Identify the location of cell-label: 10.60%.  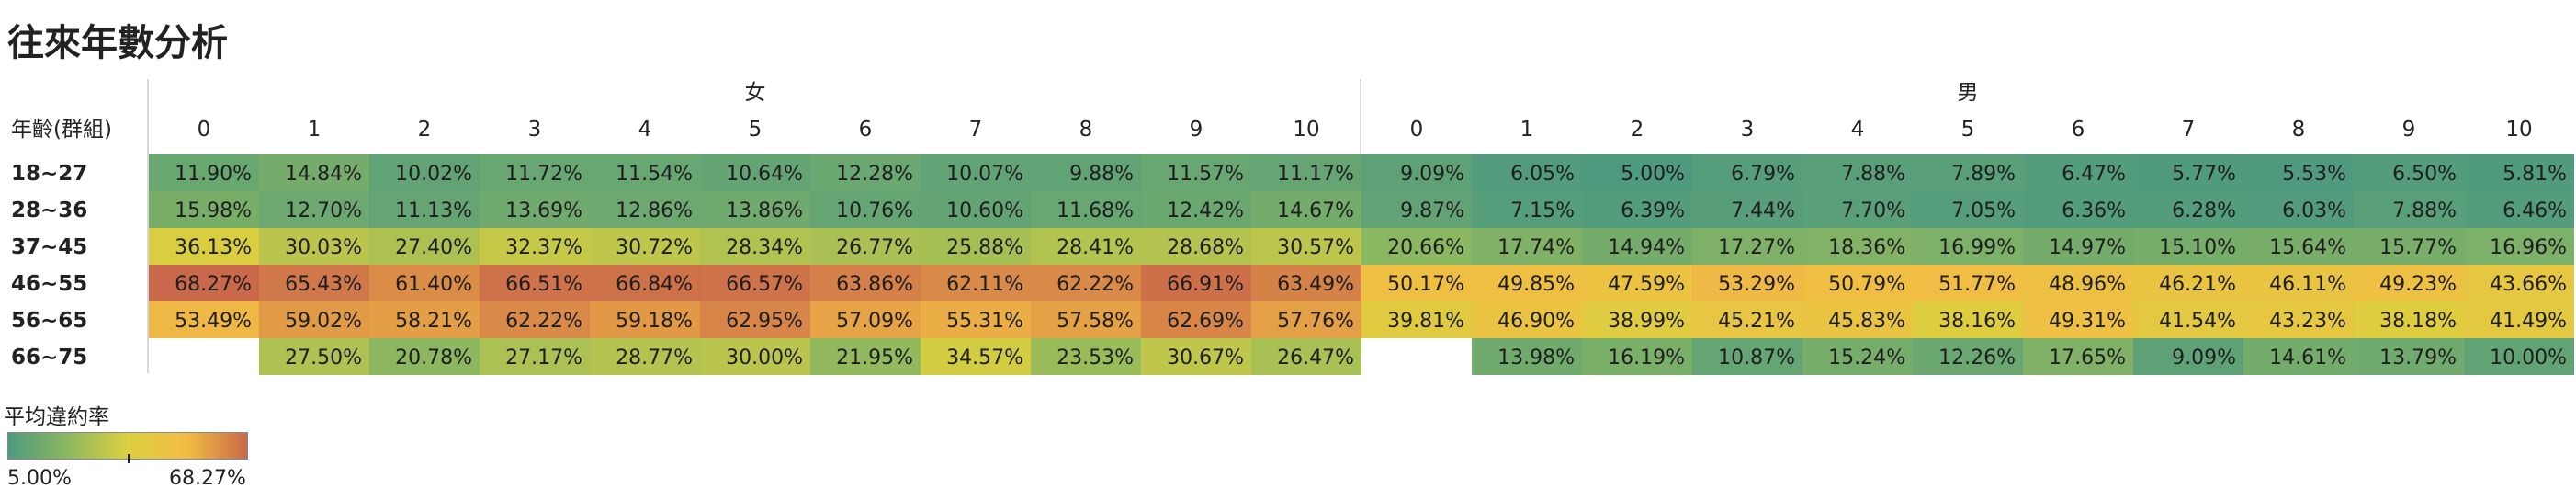
(984, 211).